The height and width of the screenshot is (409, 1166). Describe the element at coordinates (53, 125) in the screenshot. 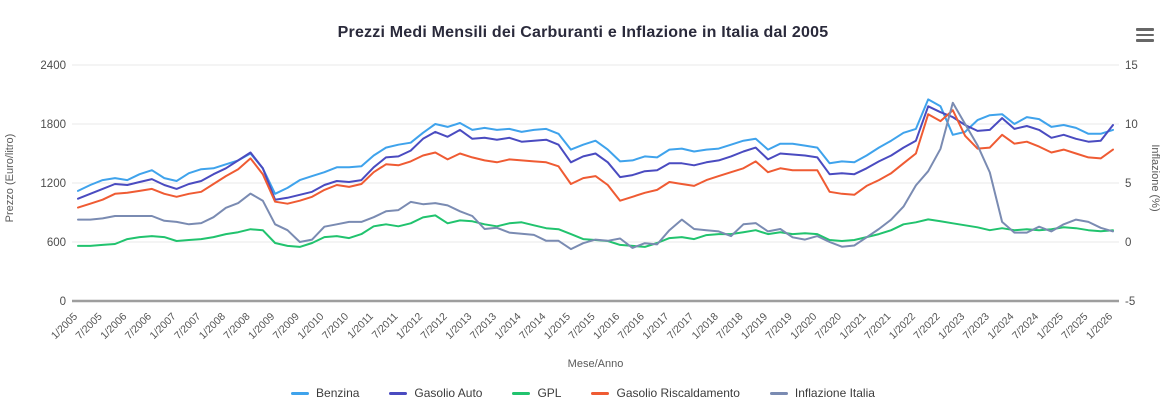

I see `y-left-tick-label: 1800` at that location.